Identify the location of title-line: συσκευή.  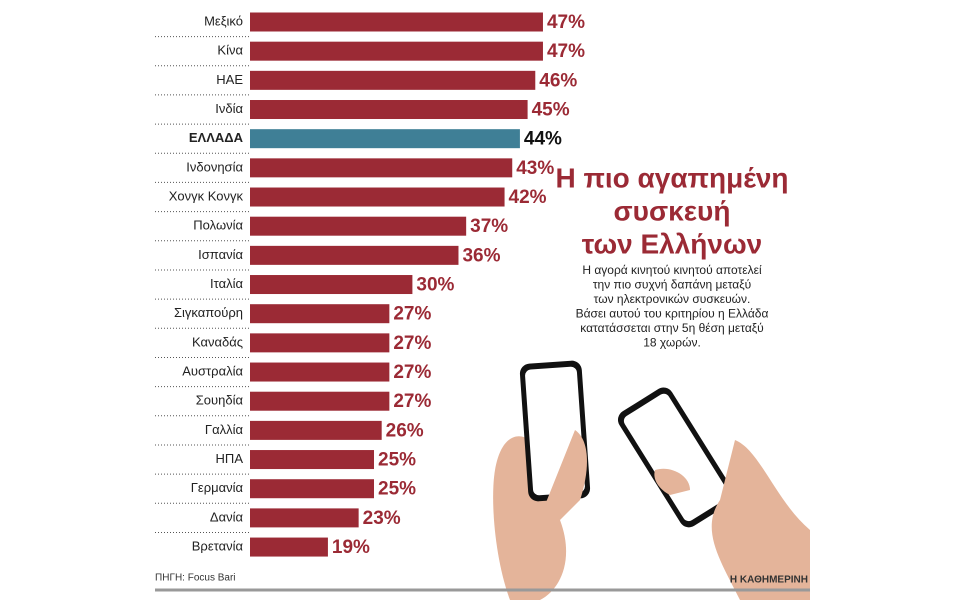
(672, 210).